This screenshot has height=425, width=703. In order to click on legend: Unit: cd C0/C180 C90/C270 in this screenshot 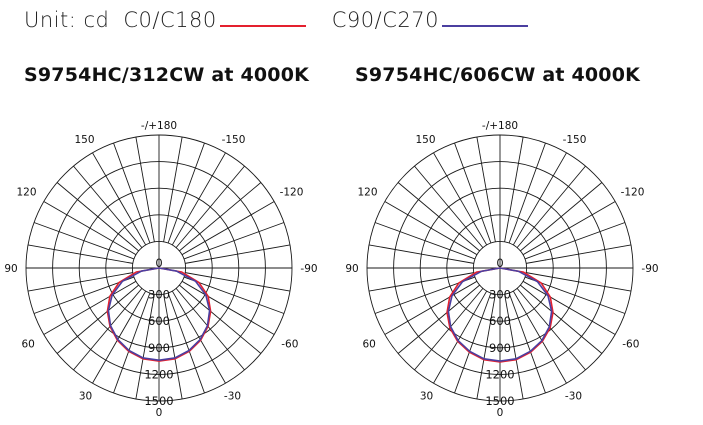, I will do `click(276, 20)`.